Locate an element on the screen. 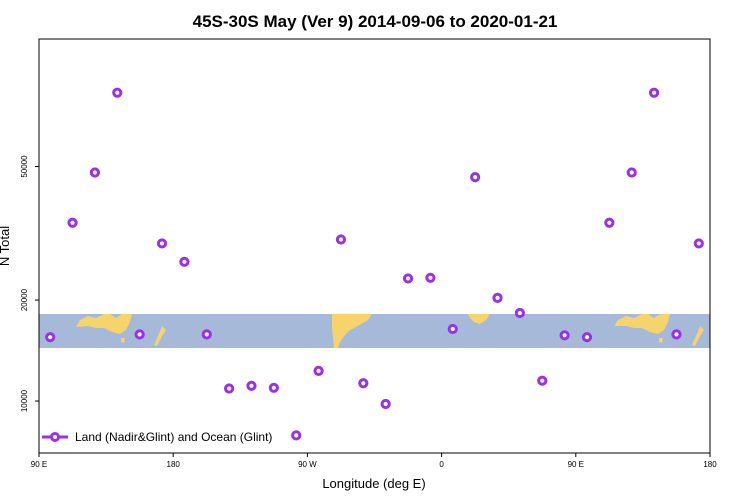  x-axis-label: Longitude (deg E) is located at coordinates (373, 483).